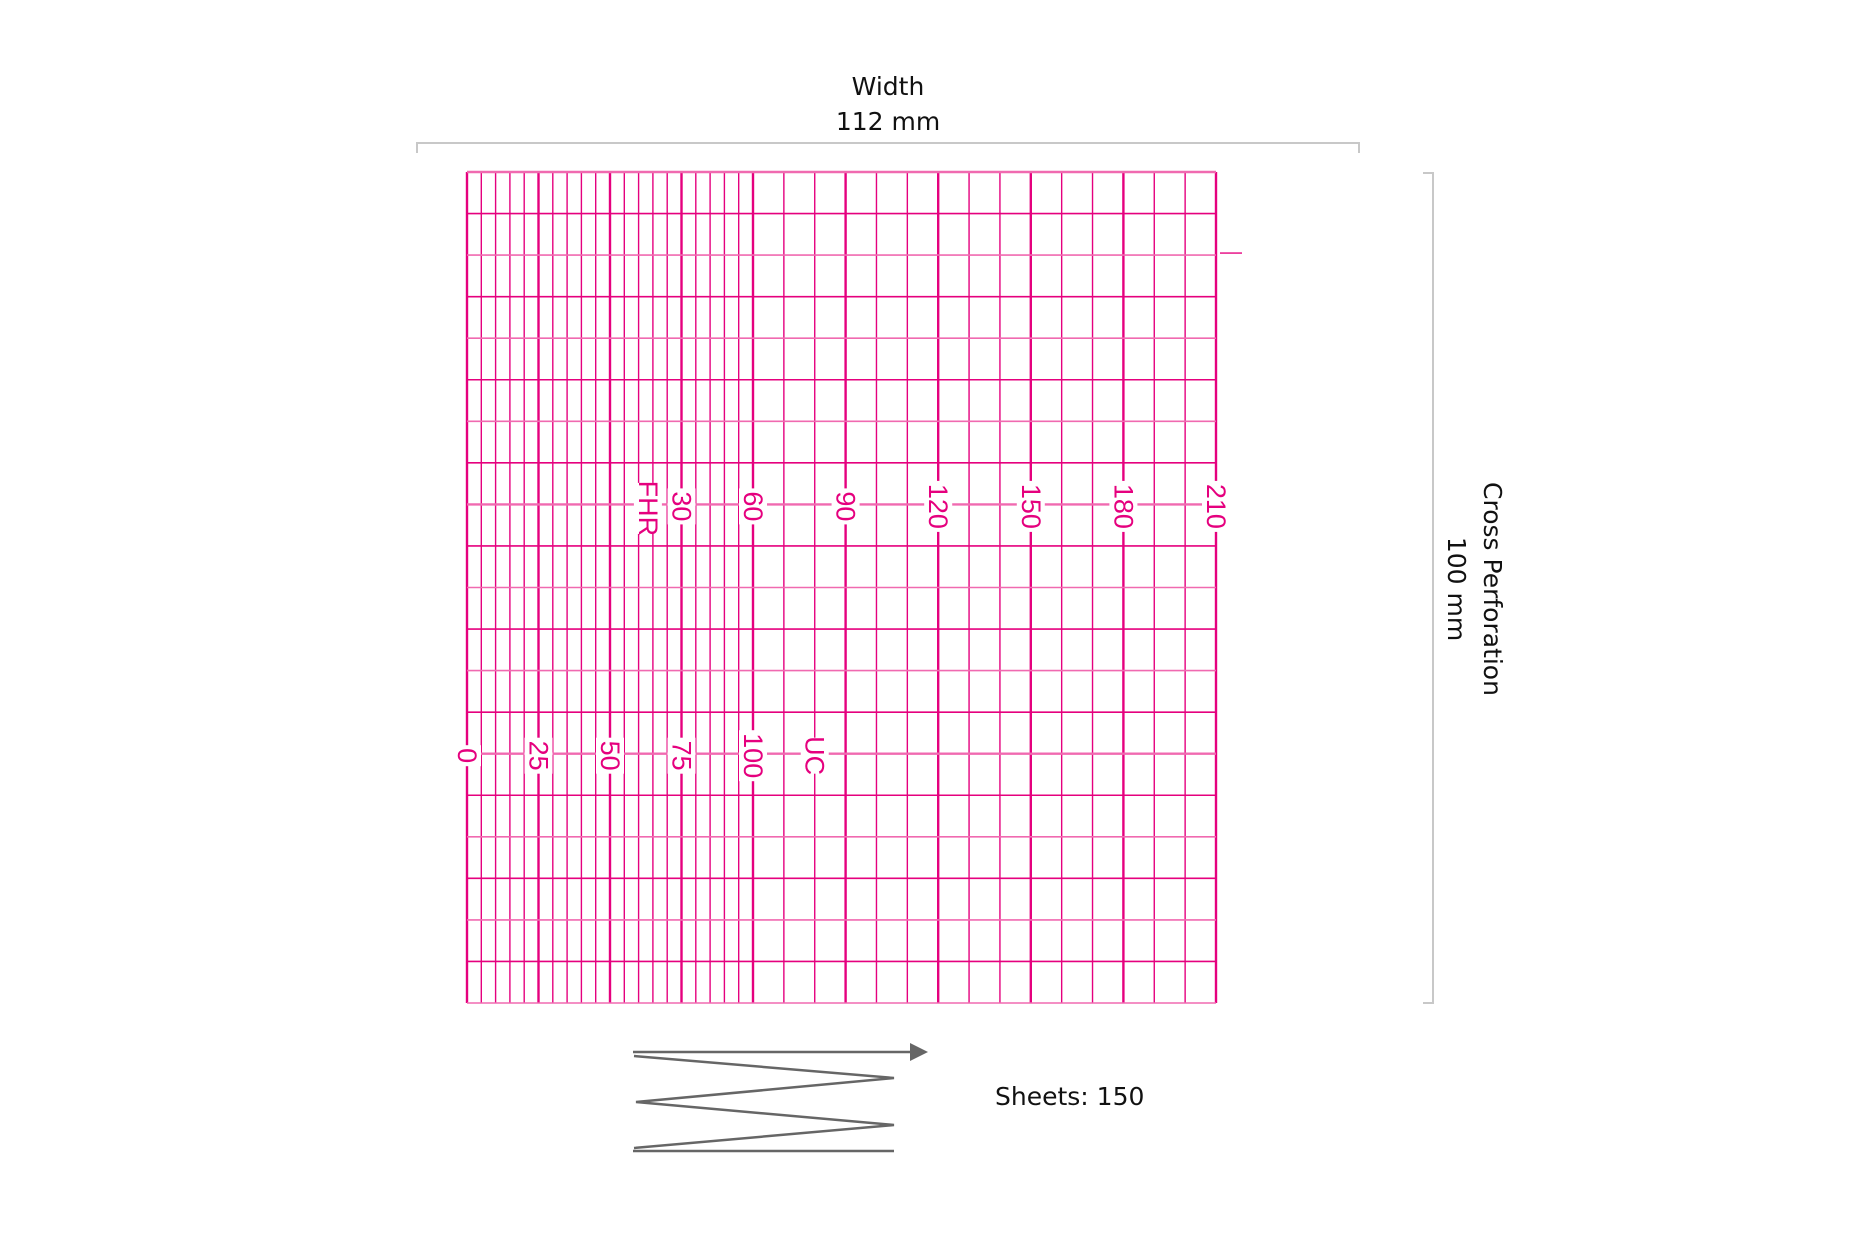  I want to click on width-bracket, so click(888, 147).